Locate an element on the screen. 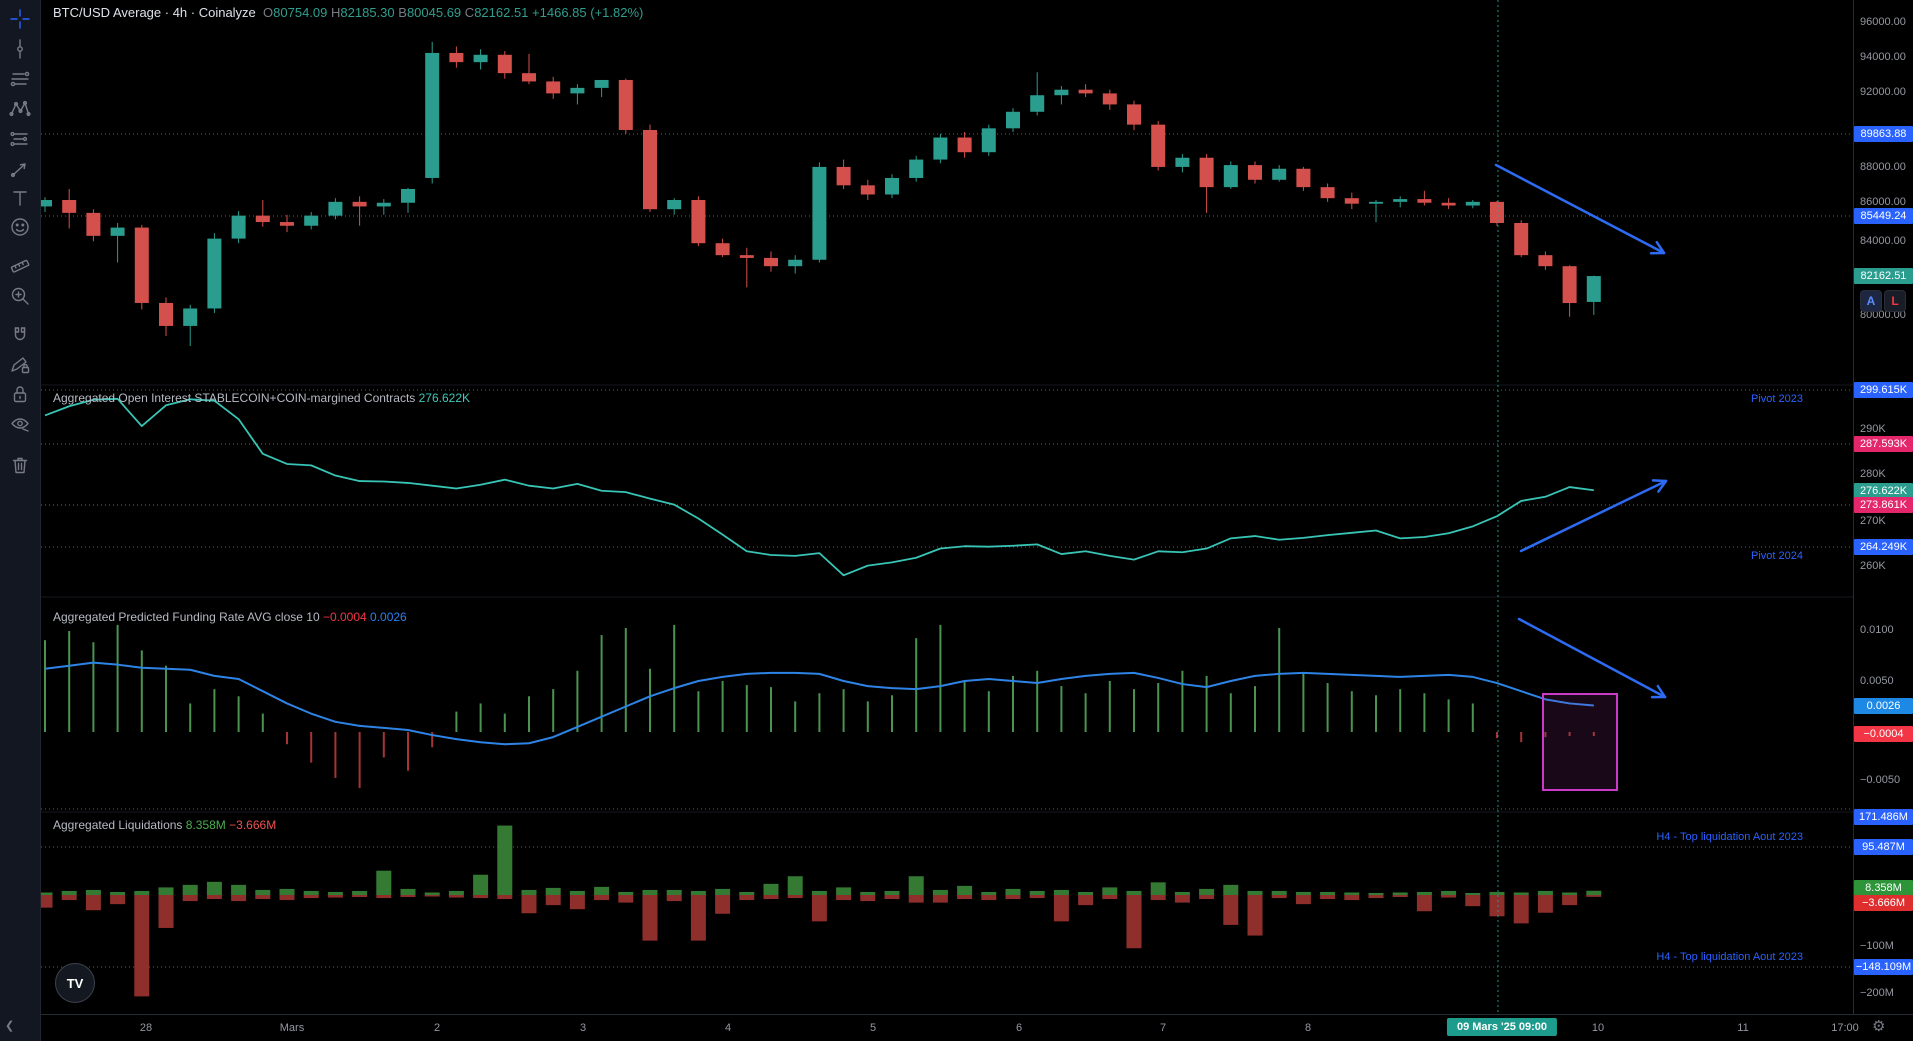 The height and width of the screenshot is (1041, 1913). drawing-toolbar is located at coordinates (20, 520).